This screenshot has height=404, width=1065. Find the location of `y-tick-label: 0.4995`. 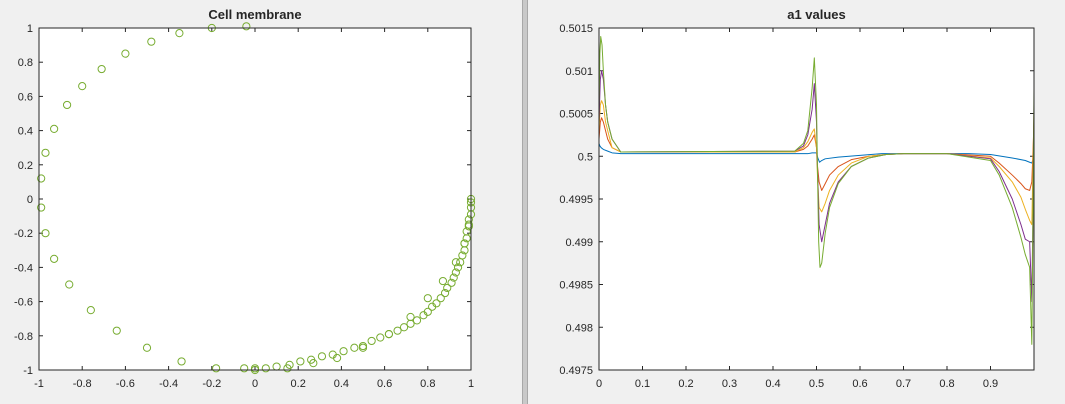

y-tick-label: 0.4995 is located at coordinates (576, 200).